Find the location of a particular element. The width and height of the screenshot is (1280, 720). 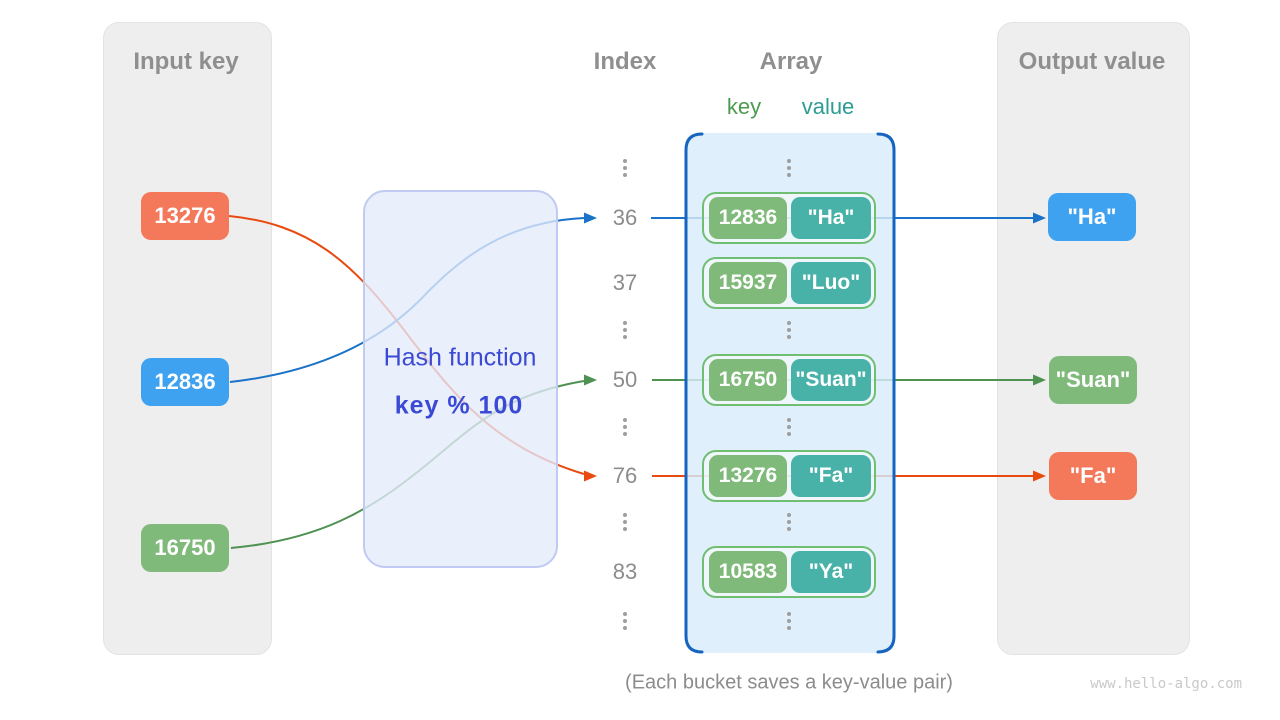

bucket-key: 13276 is located at coordinates (748, 476).